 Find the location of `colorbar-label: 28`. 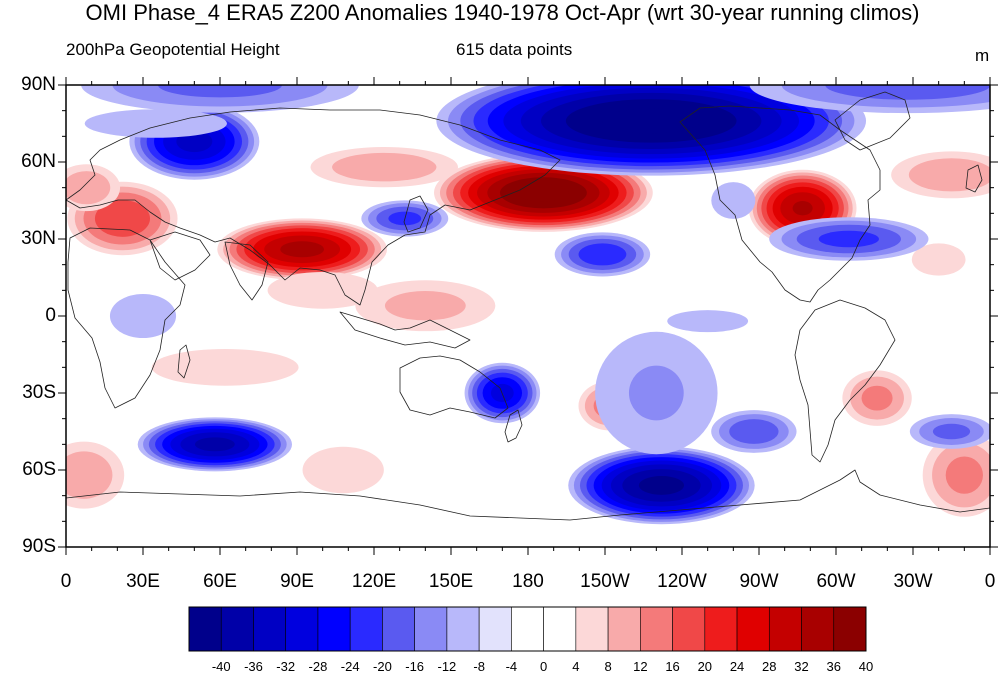

colorbar-label: 28 is located at coordinates (769, 666).